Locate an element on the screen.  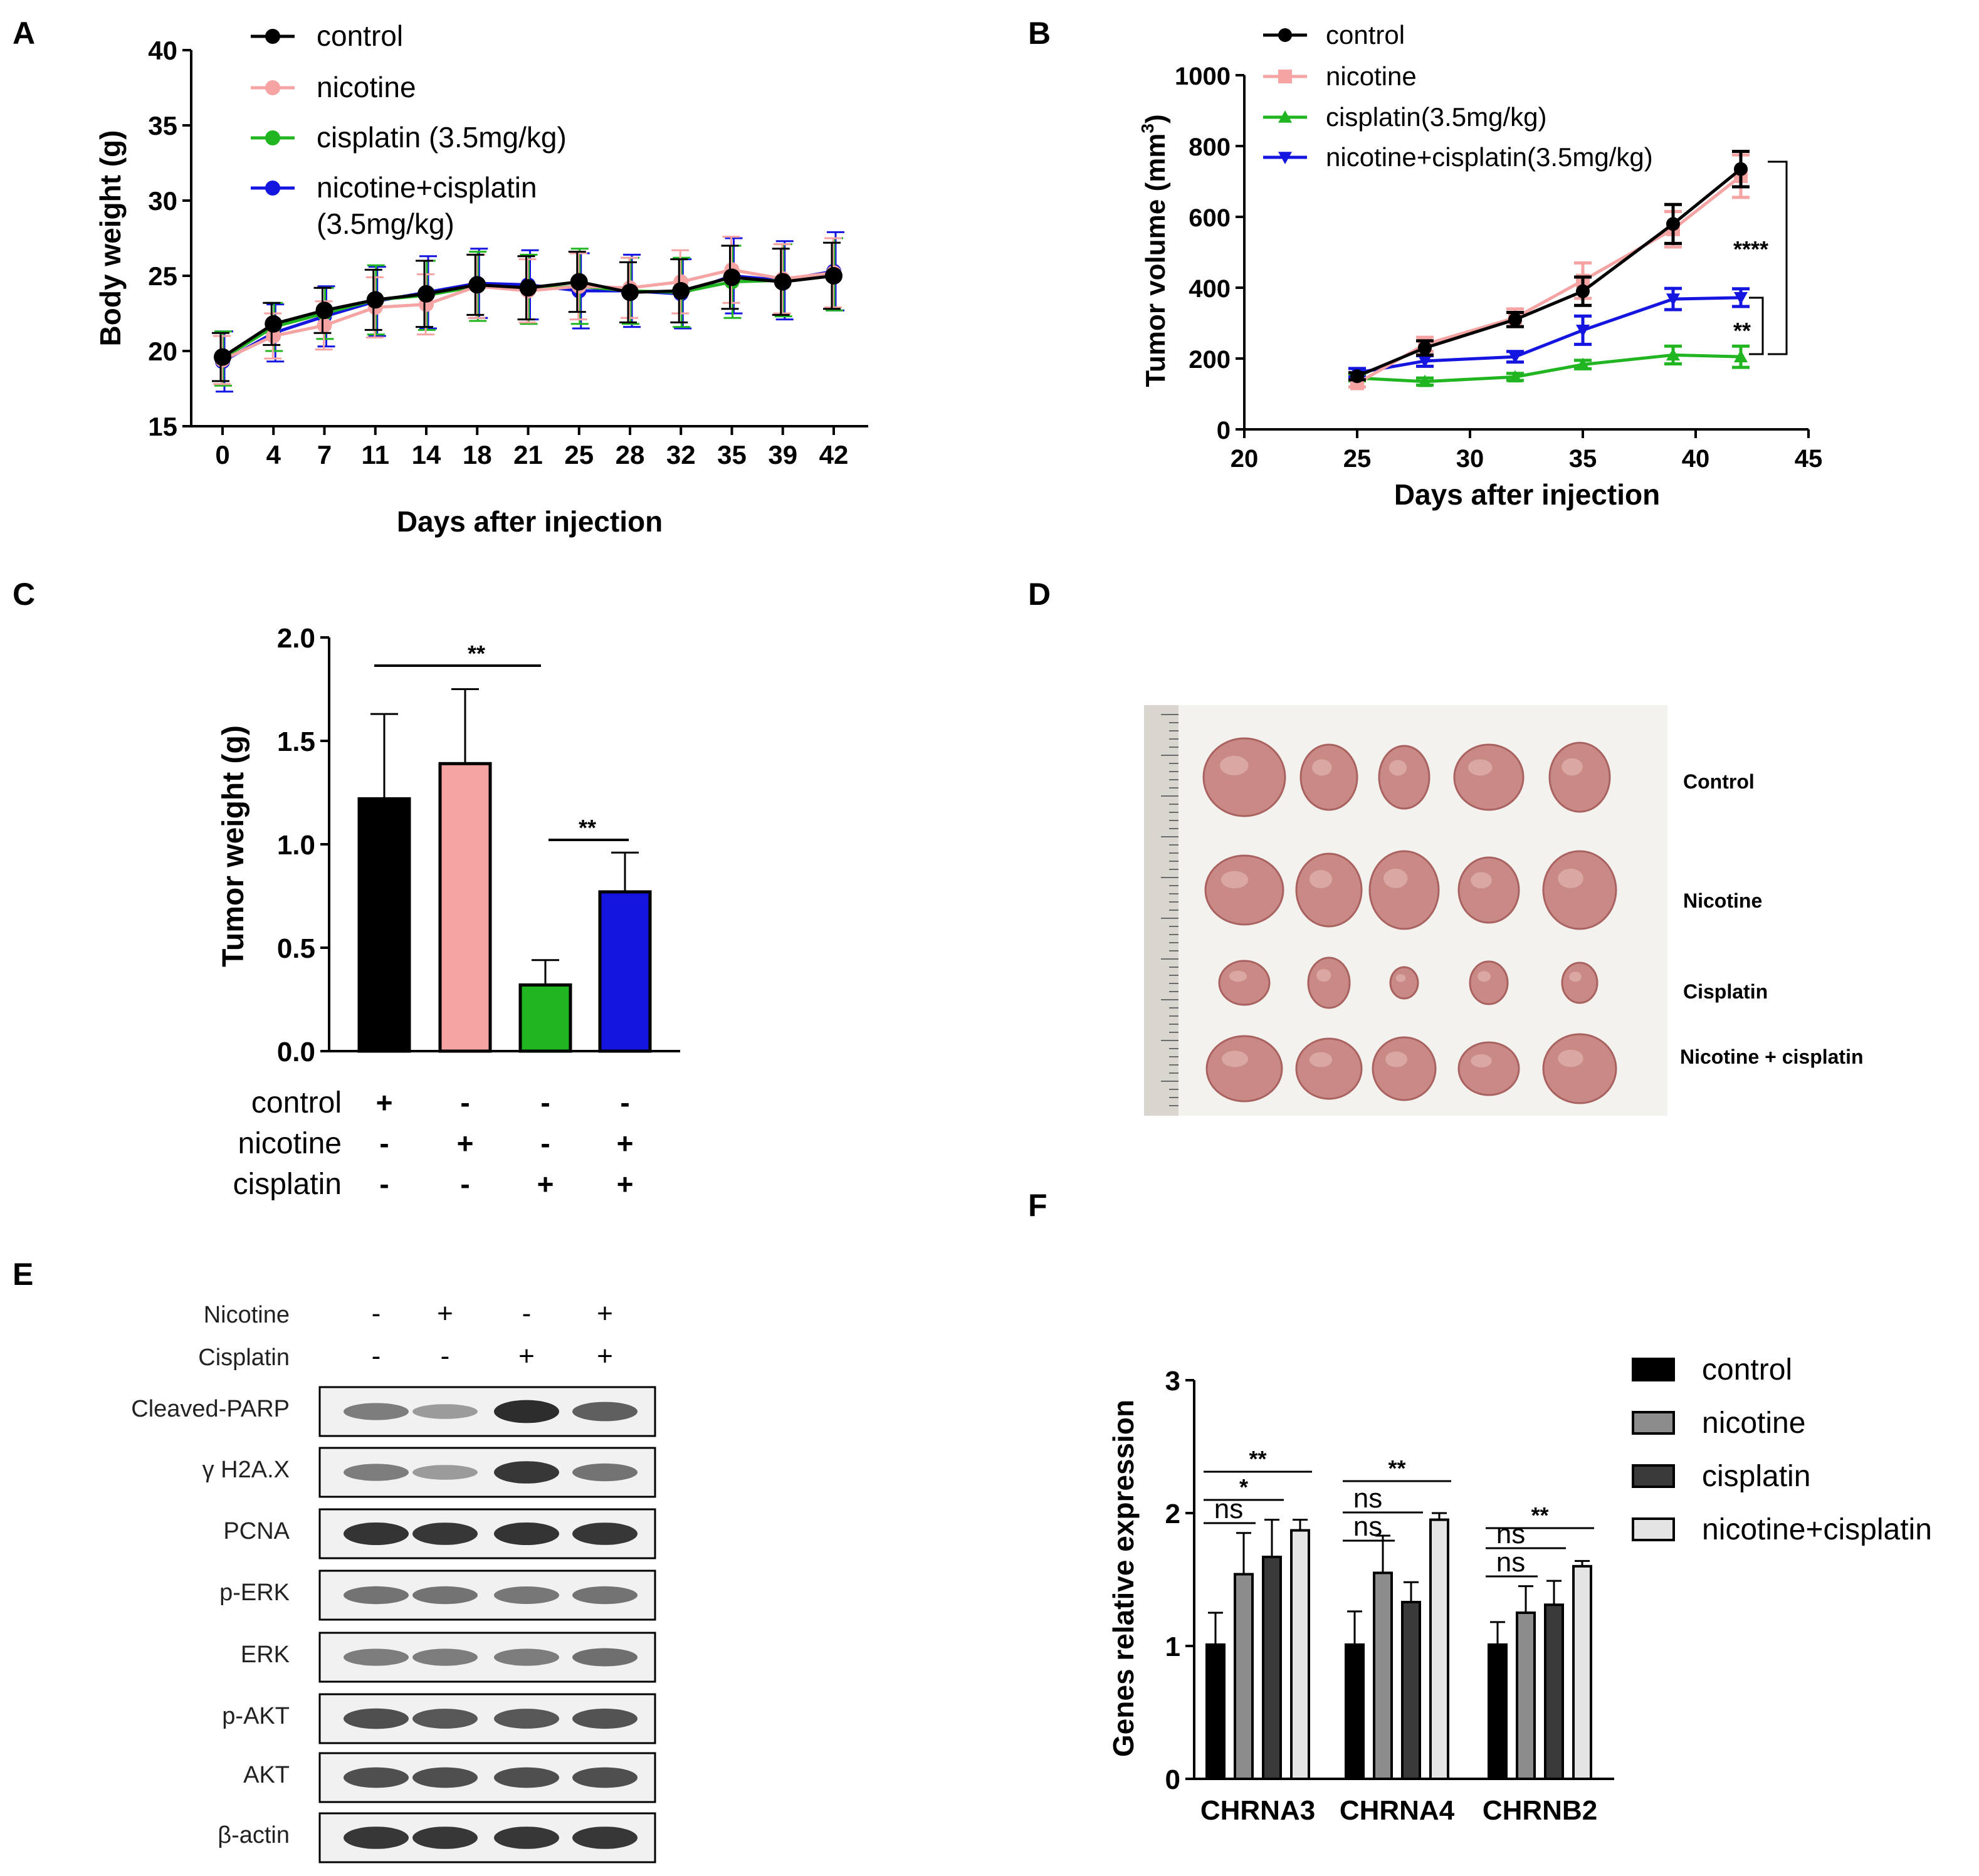
panel-b-y-tick-label: 1000 is located at coordinates (1203, 76).